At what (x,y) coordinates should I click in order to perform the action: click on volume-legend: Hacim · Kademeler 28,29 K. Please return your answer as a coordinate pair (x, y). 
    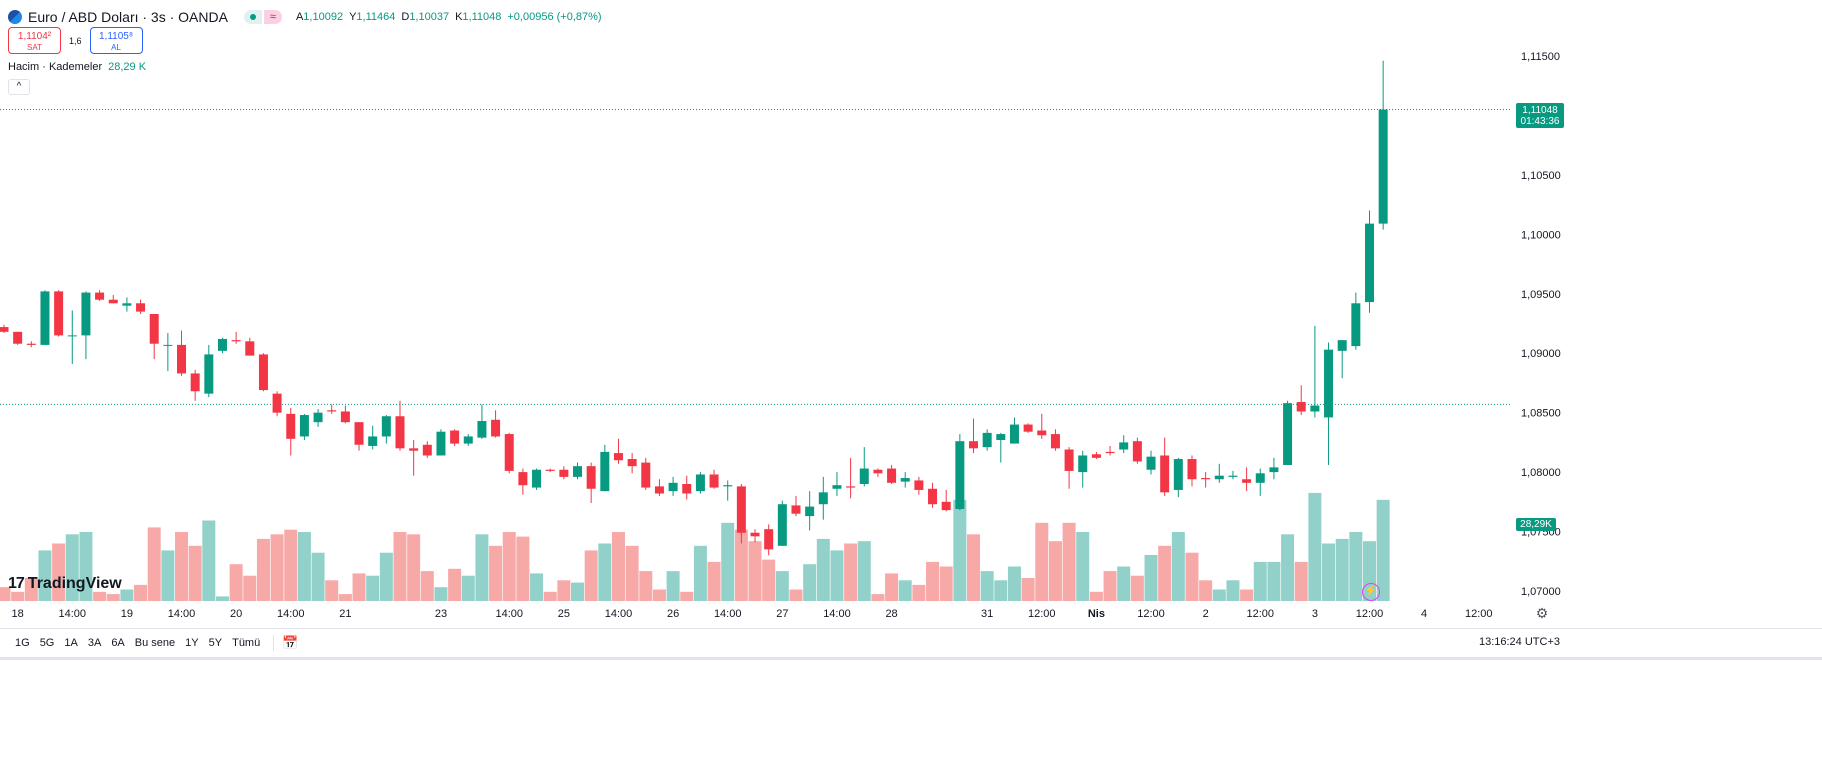
    Looking at the image, I should click on (77, 67).